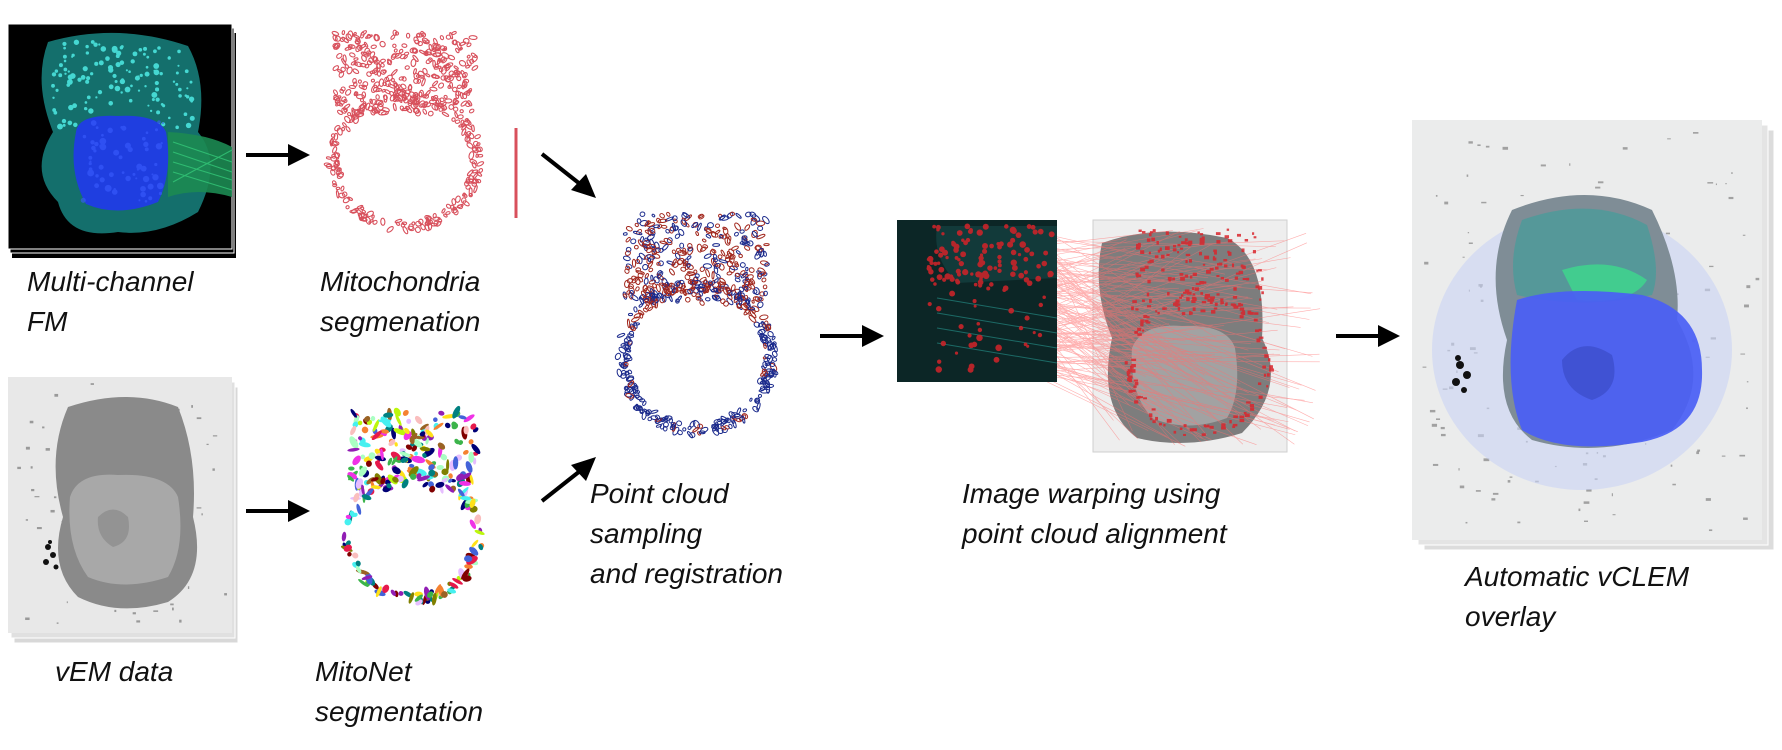 The height and width of the screenshot is (750, 1782). Describe the element at coordinates (568, 480) in the screenshot. I see `arrow-diagonal-up-icon` at that location.